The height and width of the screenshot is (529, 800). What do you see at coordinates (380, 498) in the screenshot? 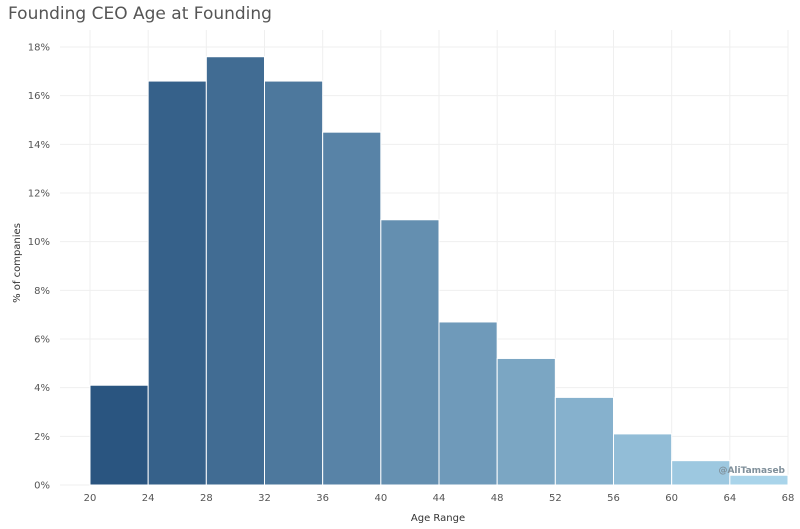
I see `x-tick-label: 40` at bounding box center [380, 498].